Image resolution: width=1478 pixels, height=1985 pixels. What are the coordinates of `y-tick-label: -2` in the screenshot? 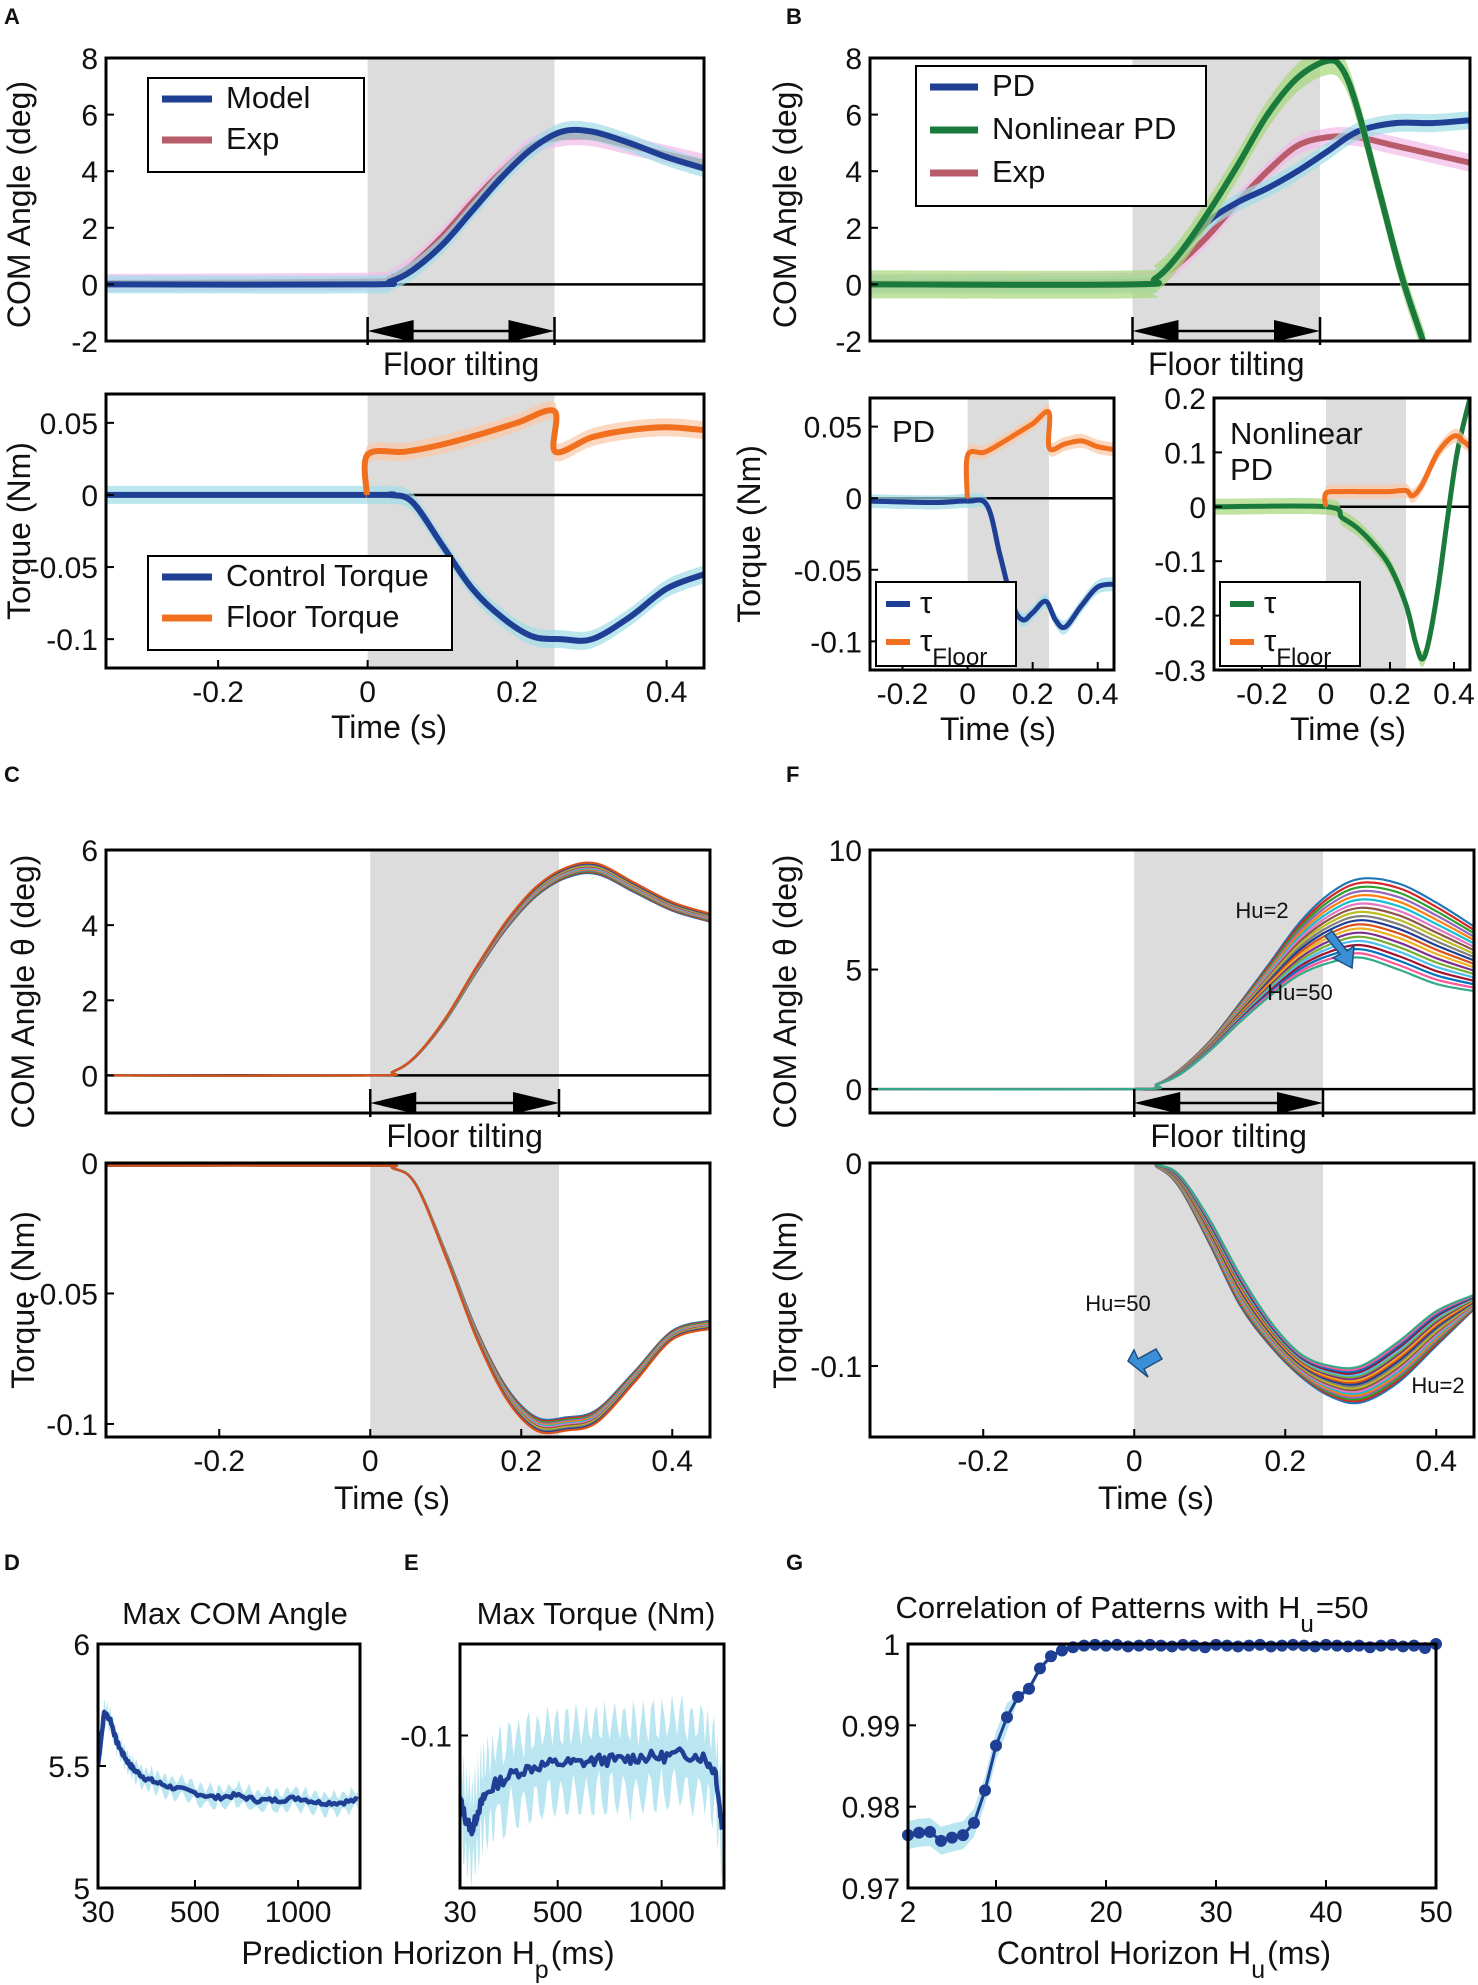 It's located at (848, 342).